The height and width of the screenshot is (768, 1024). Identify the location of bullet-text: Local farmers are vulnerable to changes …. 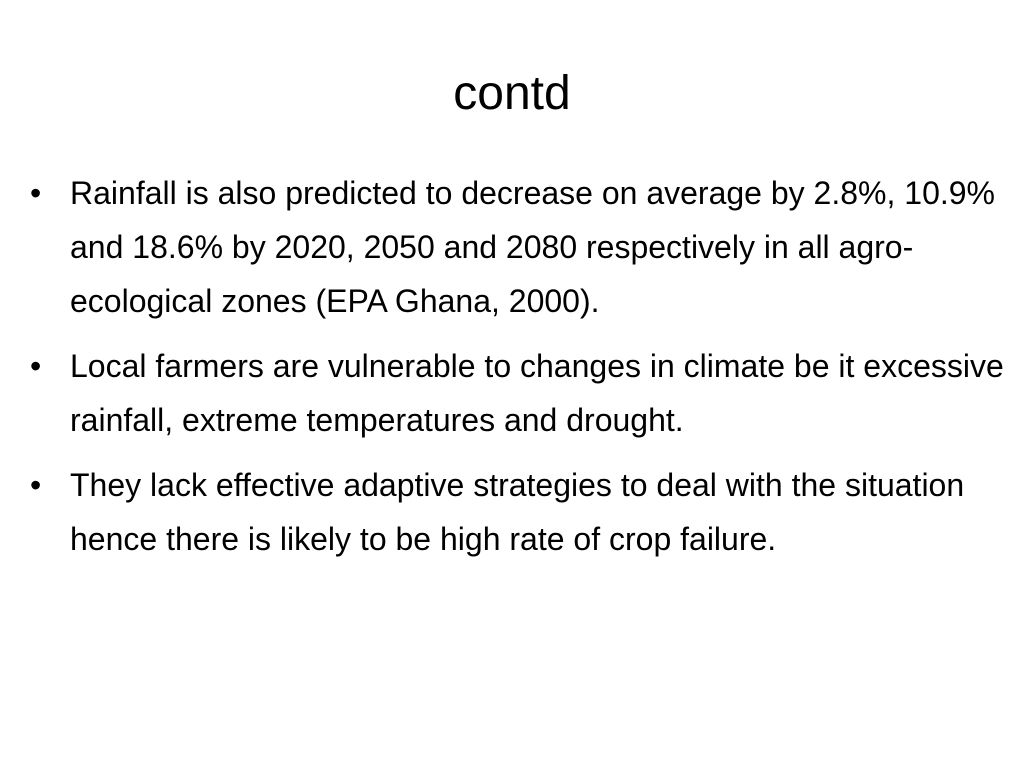
(537, 393).